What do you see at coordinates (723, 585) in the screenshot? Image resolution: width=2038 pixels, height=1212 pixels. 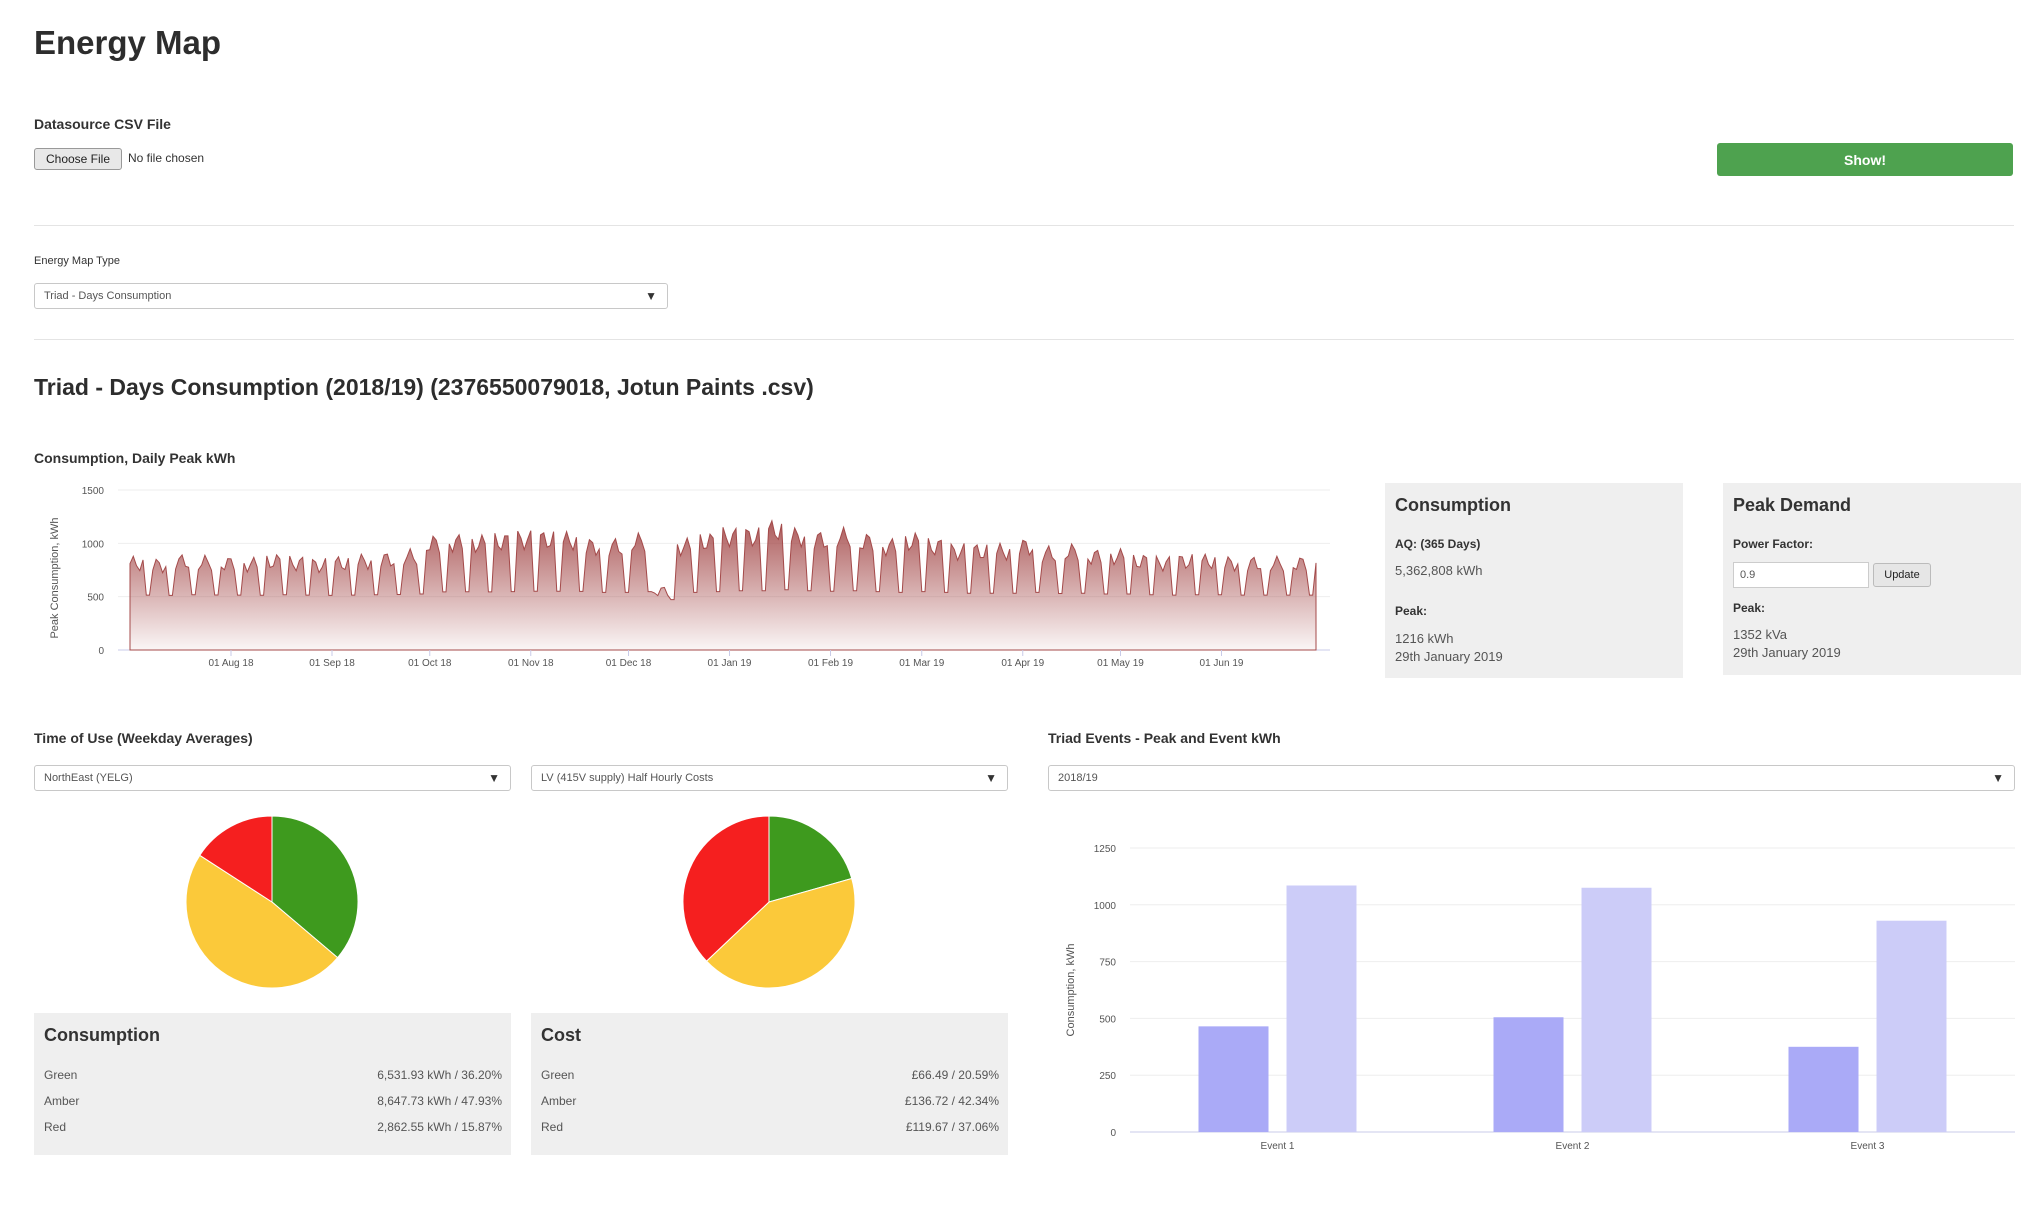 I see `consumption-area-series` at bounding box center [723, 585].